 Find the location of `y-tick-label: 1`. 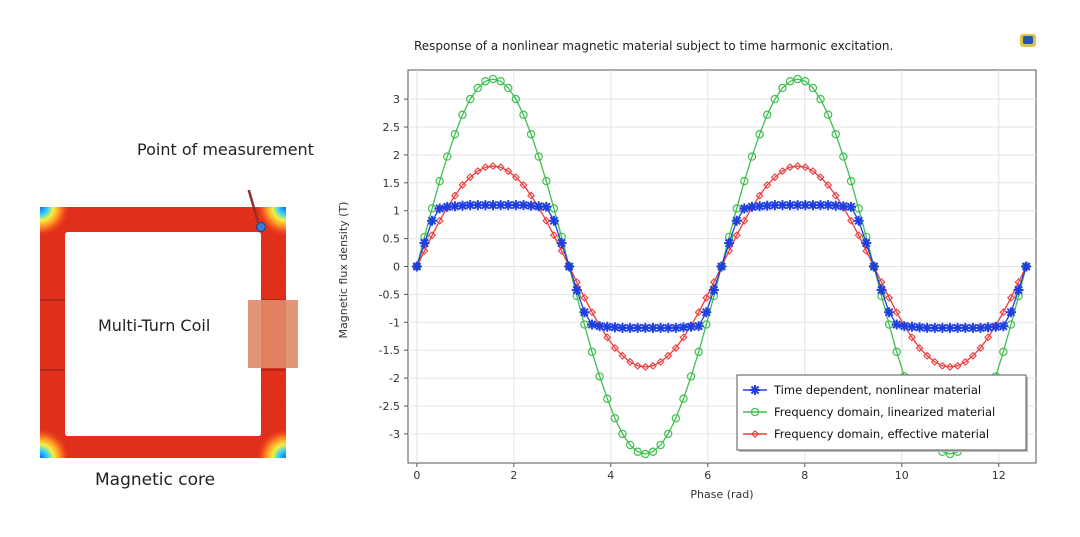

y-tick-label: 1 is located at coordinates (396, 211).